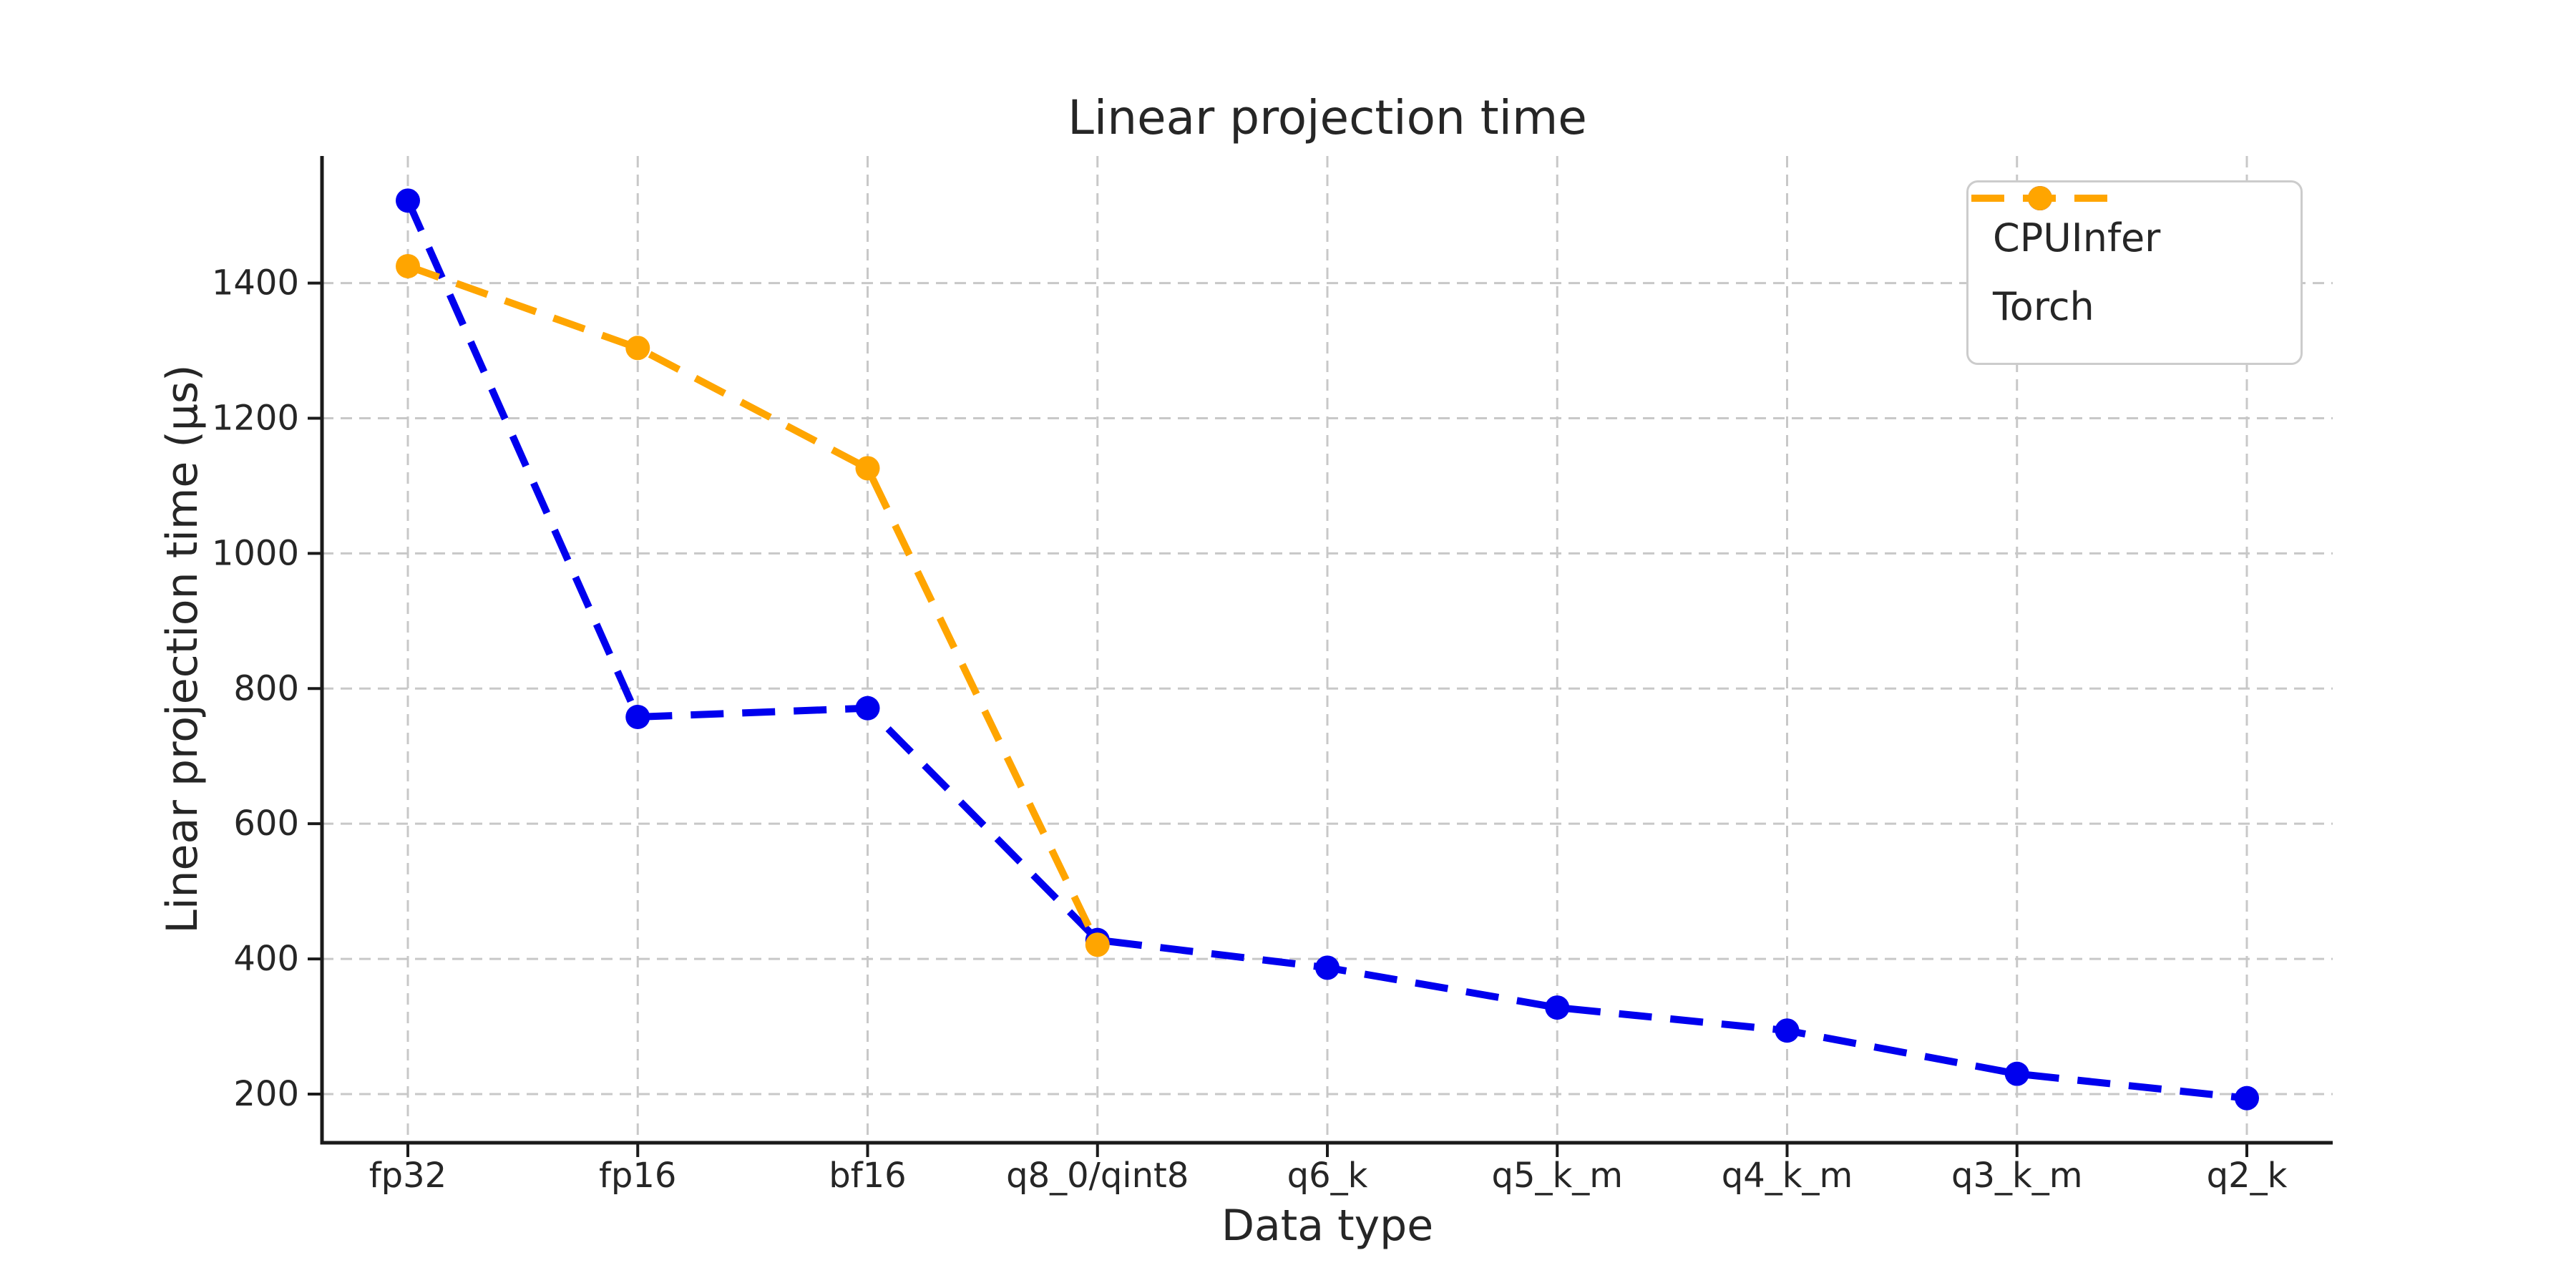  I want to click on x-axis-label: Data type, so click(1327, 1226).